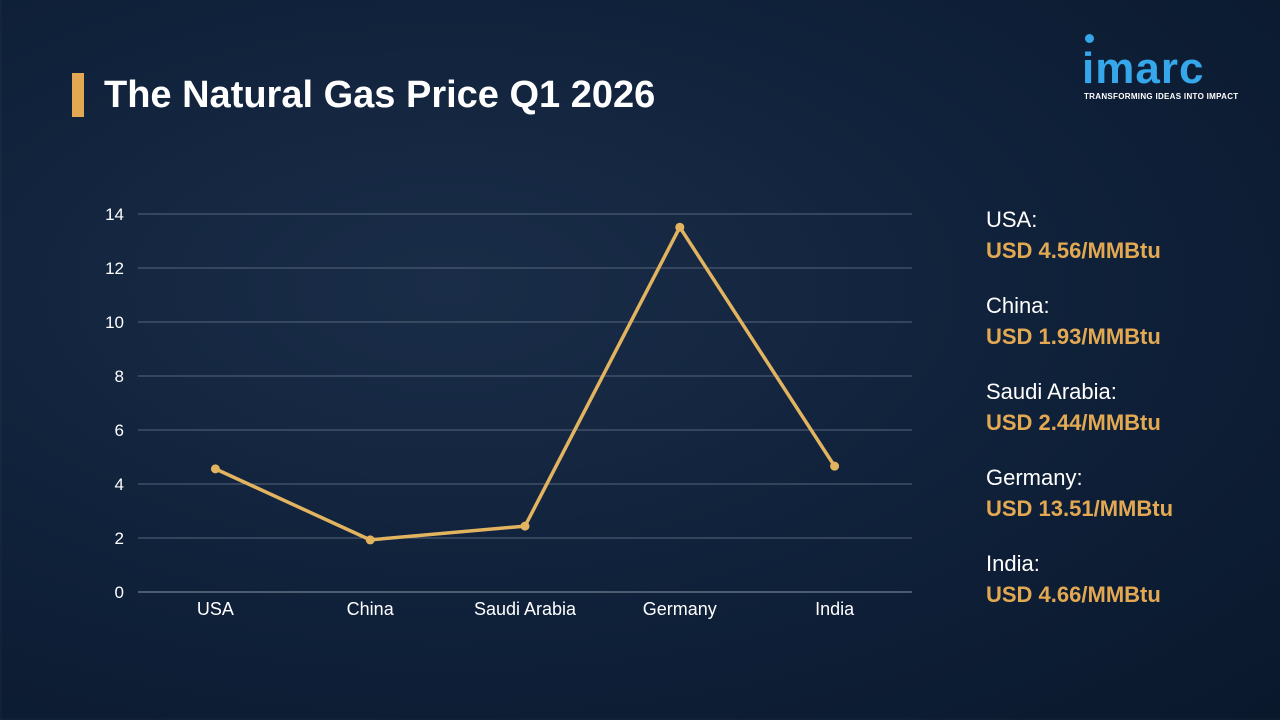 The image size is (1280, 720). I want to click on x-tick-label: India, so click(835, 609).